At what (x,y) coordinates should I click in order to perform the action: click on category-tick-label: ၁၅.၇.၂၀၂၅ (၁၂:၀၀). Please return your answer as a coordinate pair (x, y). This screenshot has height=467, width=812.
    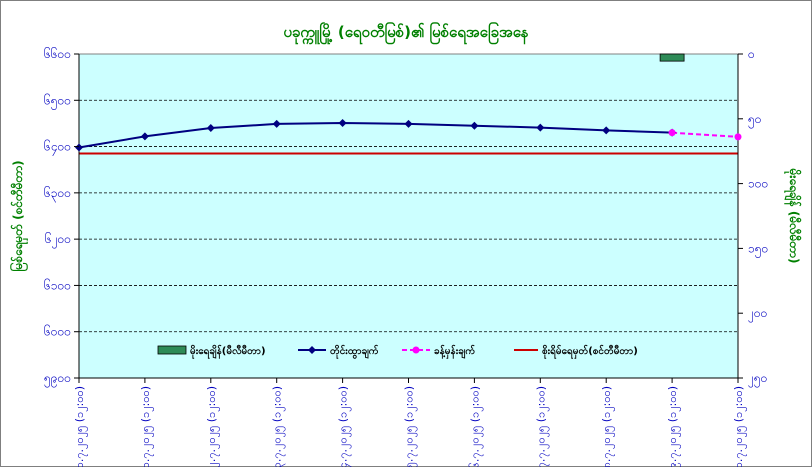
    Looking at the image, I should click on (410, 426).